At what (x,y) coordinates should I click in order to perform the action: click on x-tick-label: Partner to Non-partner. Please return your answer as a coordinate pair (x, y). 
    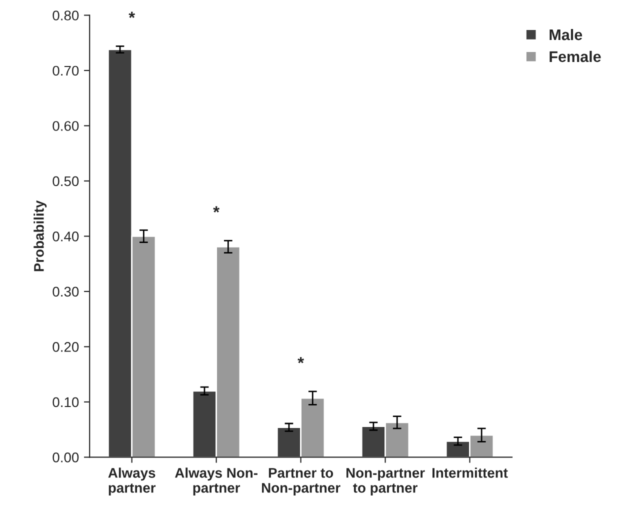
    Looking at the image, I should click on (301, 482).